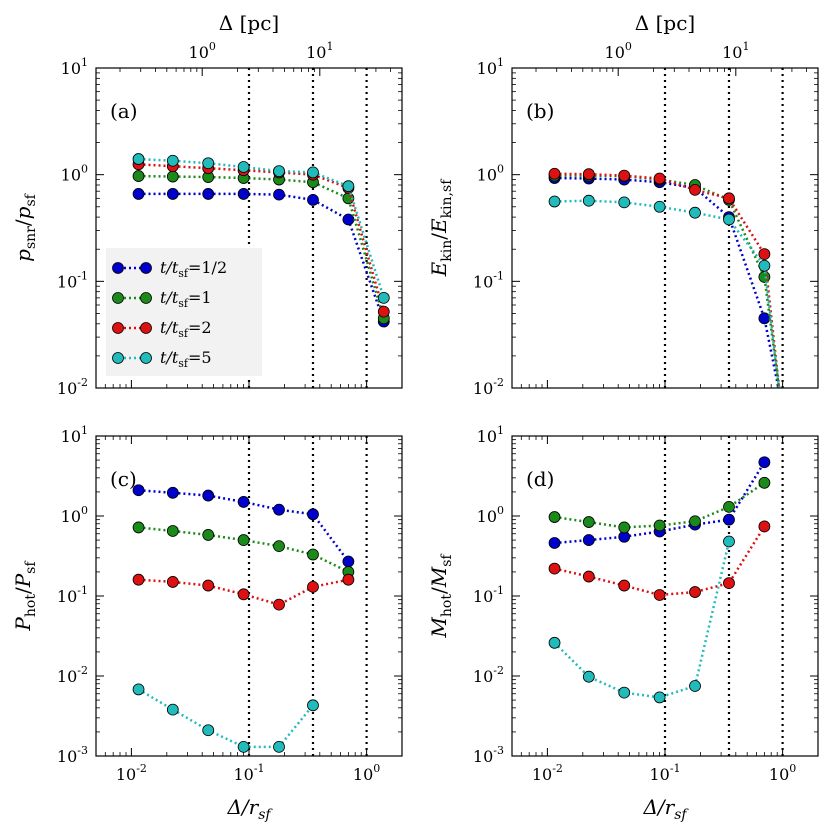 The height and width of the screenshot is (832, 830). What do you see at coordinates (735, 51) in the screenshot?
I see `top-tick-label: 101` at bounding box center [735, 51].